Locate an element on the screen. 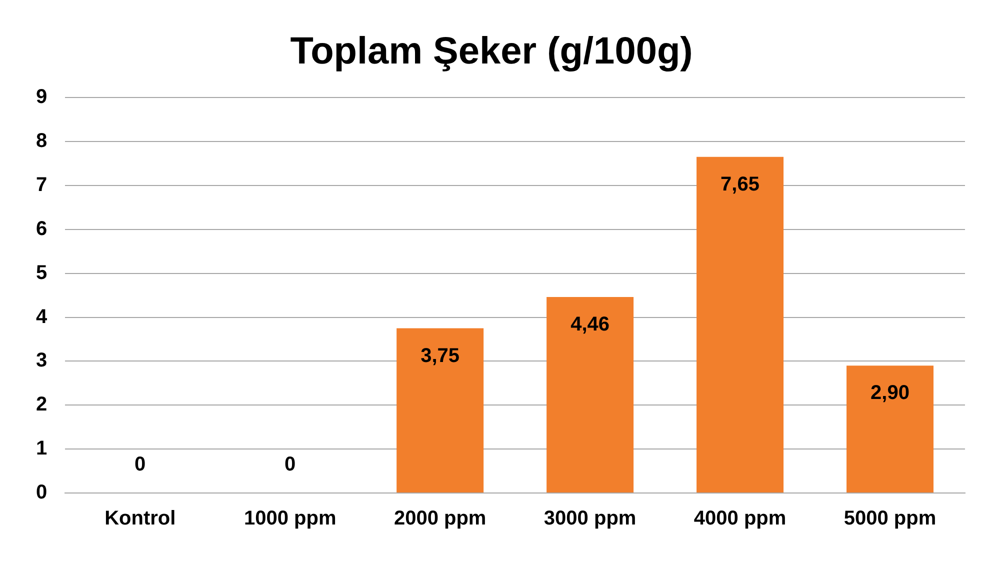 The image size is (989, 563). y-tick-label: 5 is located at coordinates (42, 273).